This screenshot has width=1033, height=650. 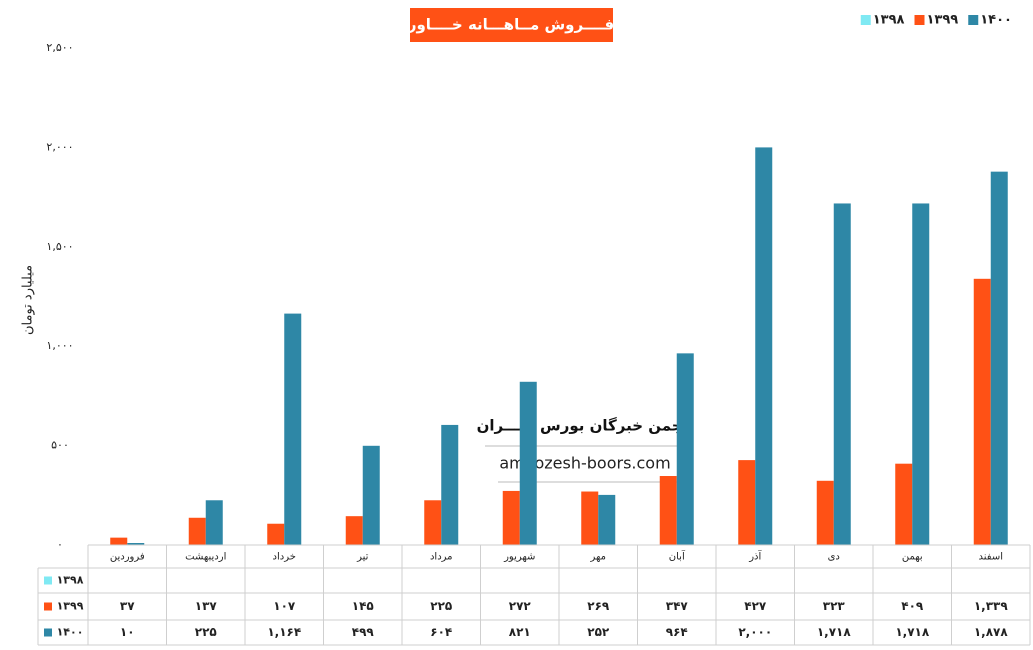 What do you see at coordinates (59, 345) in the screenshot?
I see `y-tick-label: ۱,۰۰۰` at bounding box center [59, 345].